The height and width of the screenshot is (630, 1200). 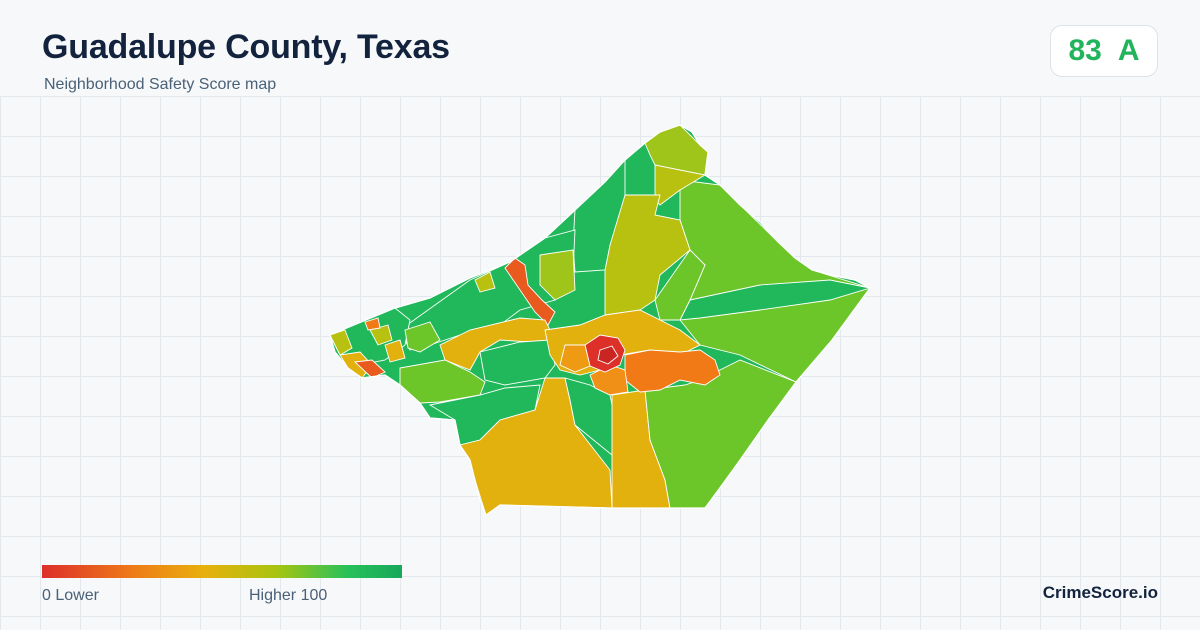 I want to click on brand-logo-text: CrimeScore.io, so click(x=1100, y=592).